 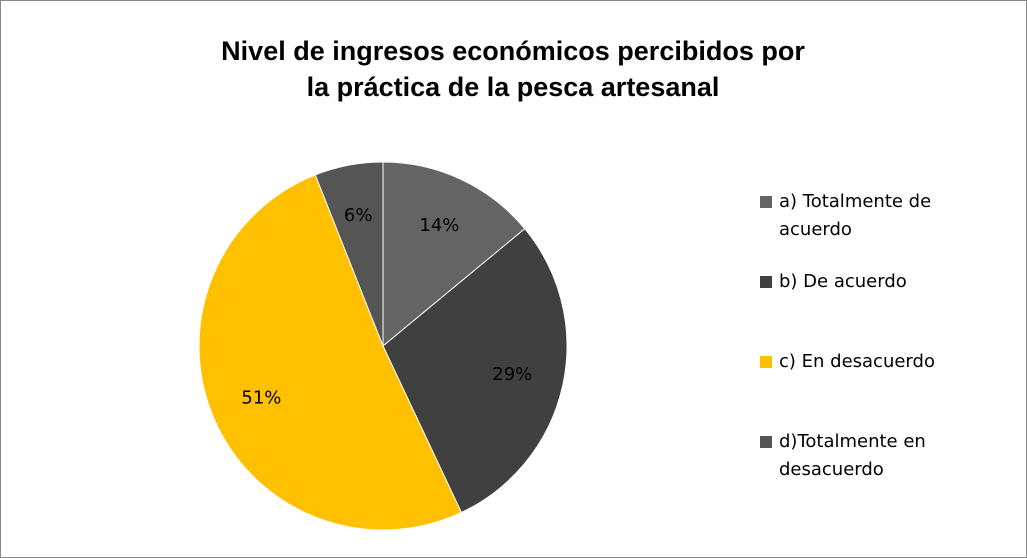 I want to click on legend-label: d)Totalmente en desacuerdo, so click(x=852, y=455).